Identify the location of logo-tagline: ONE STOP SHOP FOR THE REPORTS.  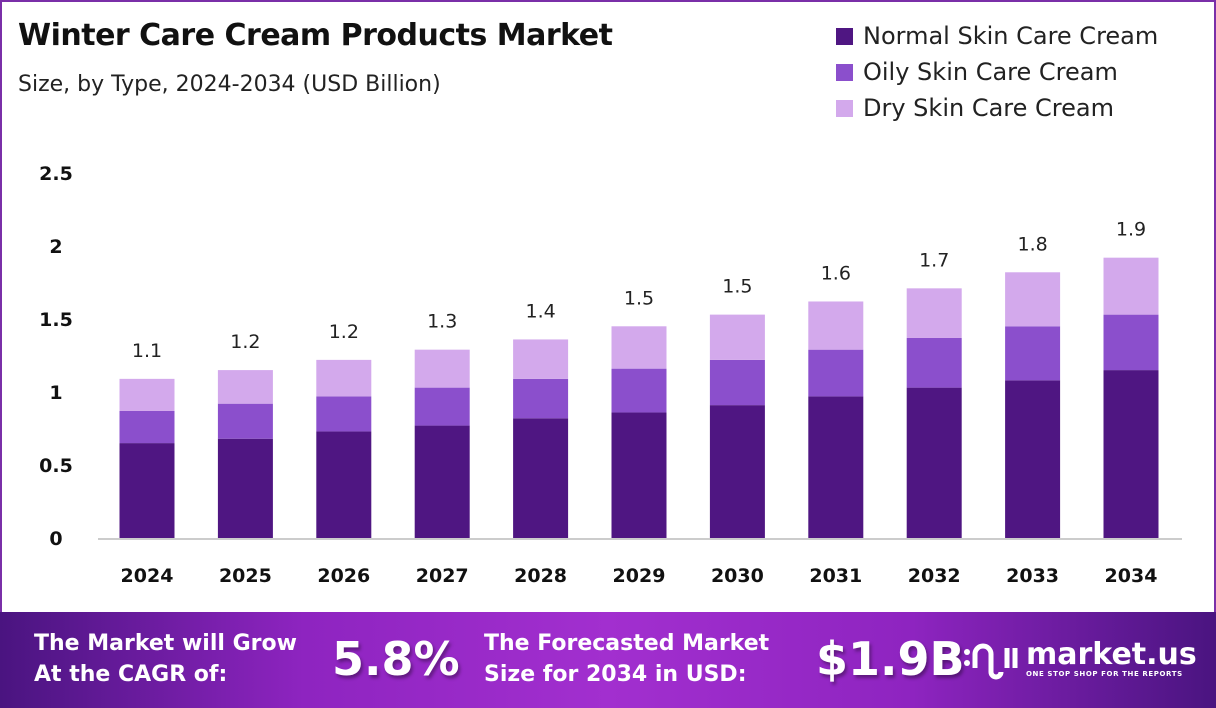
(1104, 674).